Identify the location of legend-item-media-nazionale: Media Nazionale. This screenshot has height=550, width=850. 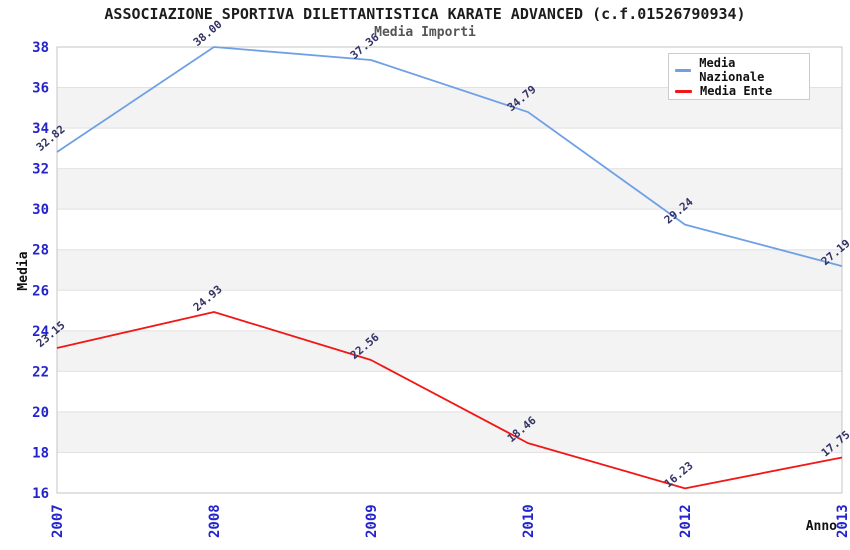
(739, 70).